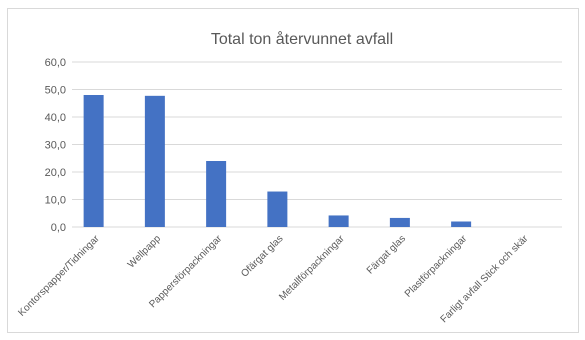  What do you see at coordinates (262, 256) in the screenshot?
I see `x-tick-label: Ofärgat glas` at bounding box center [262, 256].